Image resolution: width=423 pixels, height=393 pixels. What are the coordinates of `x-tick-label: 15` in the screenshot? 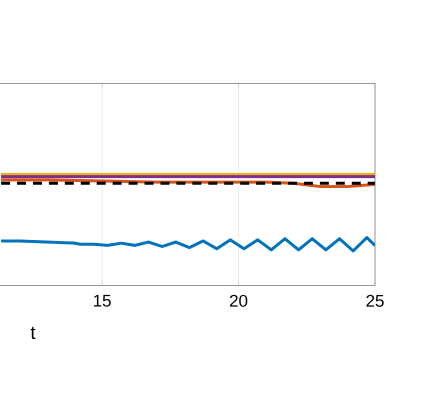 It's located at (102, 300).